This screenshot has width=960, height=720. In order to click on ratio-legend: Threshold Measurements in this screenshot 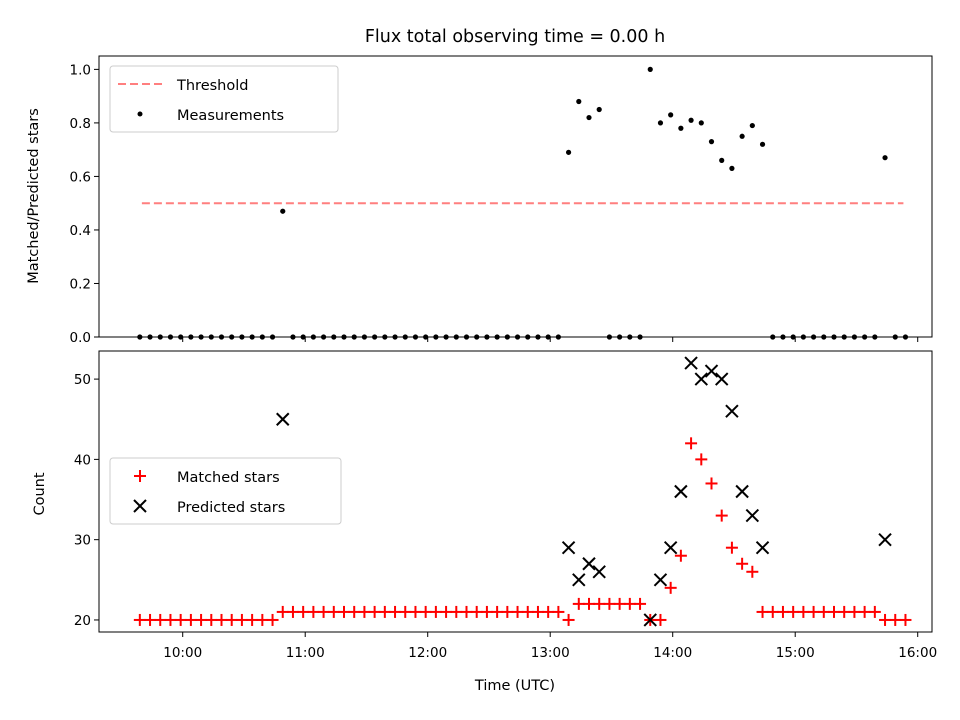, I will do `click(224, 99)`.